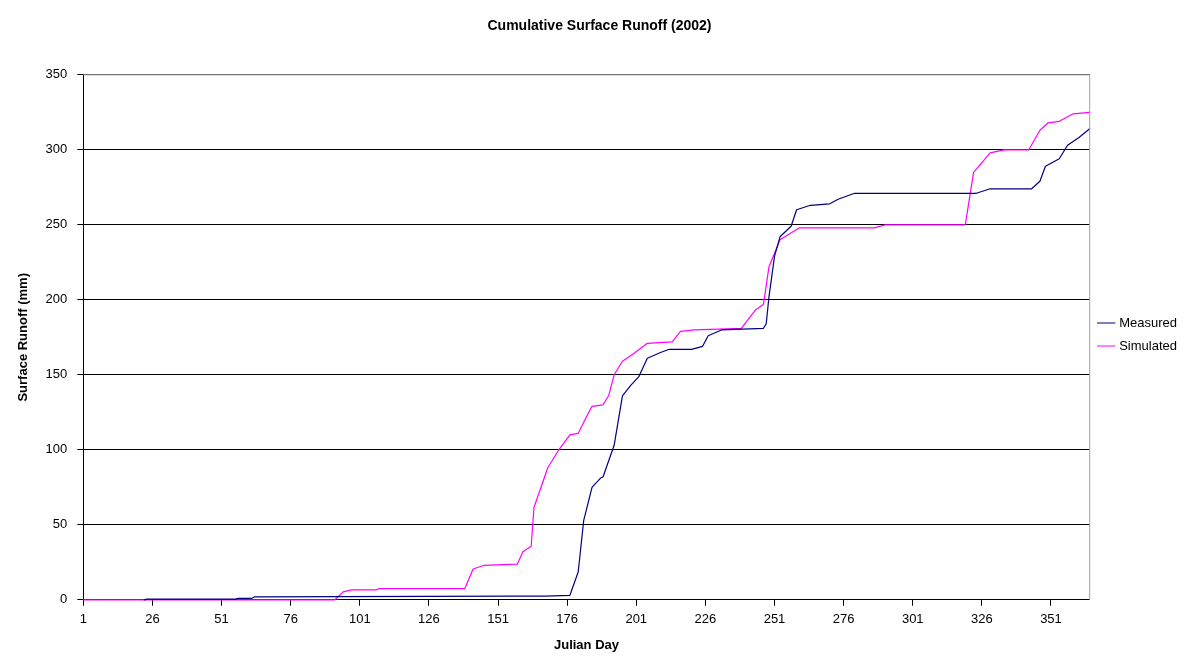 The image size is (1201, 669). What do you see at coordinates (359, 619) in the screenshot?
I see `x-tick-label: 101` at bounding box center [359, 619].